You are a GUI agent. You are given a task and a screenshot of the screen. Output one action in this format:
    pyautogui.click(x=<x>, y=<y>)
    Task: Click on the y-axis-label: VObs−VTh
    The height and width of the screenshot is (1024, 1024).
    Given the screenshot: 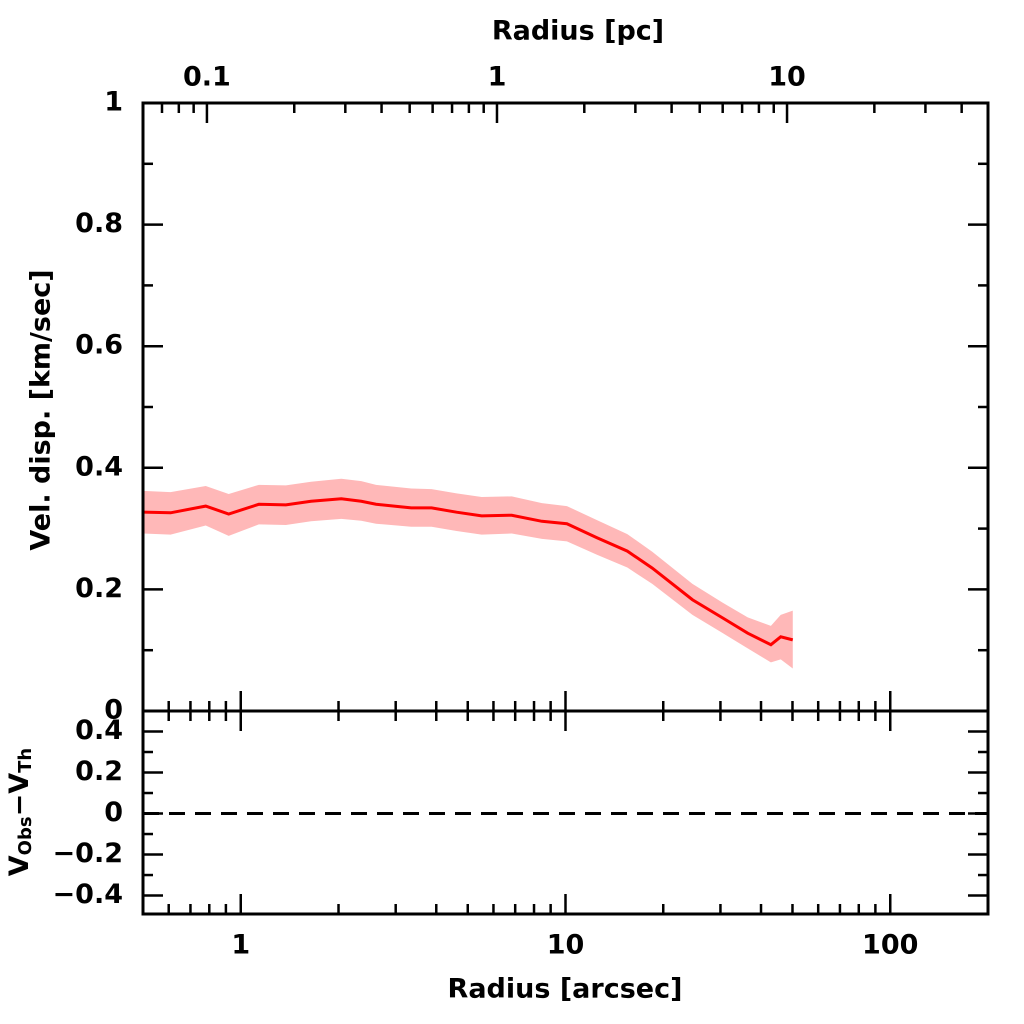 What is the action you would take?
    pyautogui.click(x=20, y=812)
    